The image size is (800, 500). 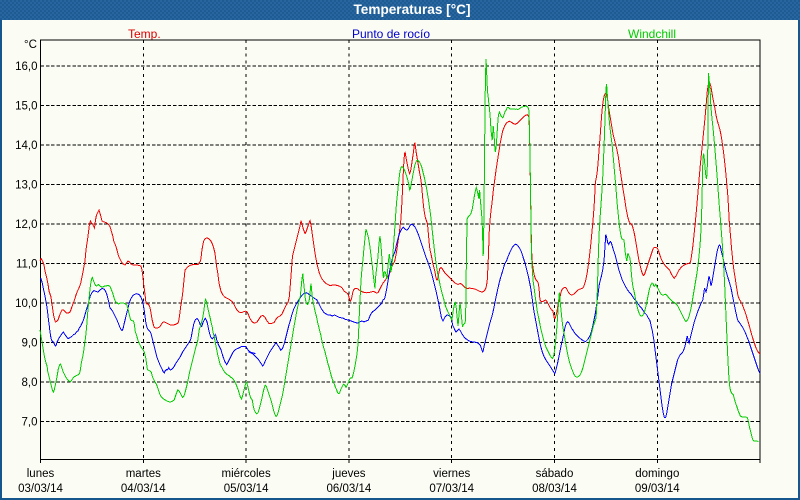 I want to click on svg-text: 13,0, so click(x=26, y=186).